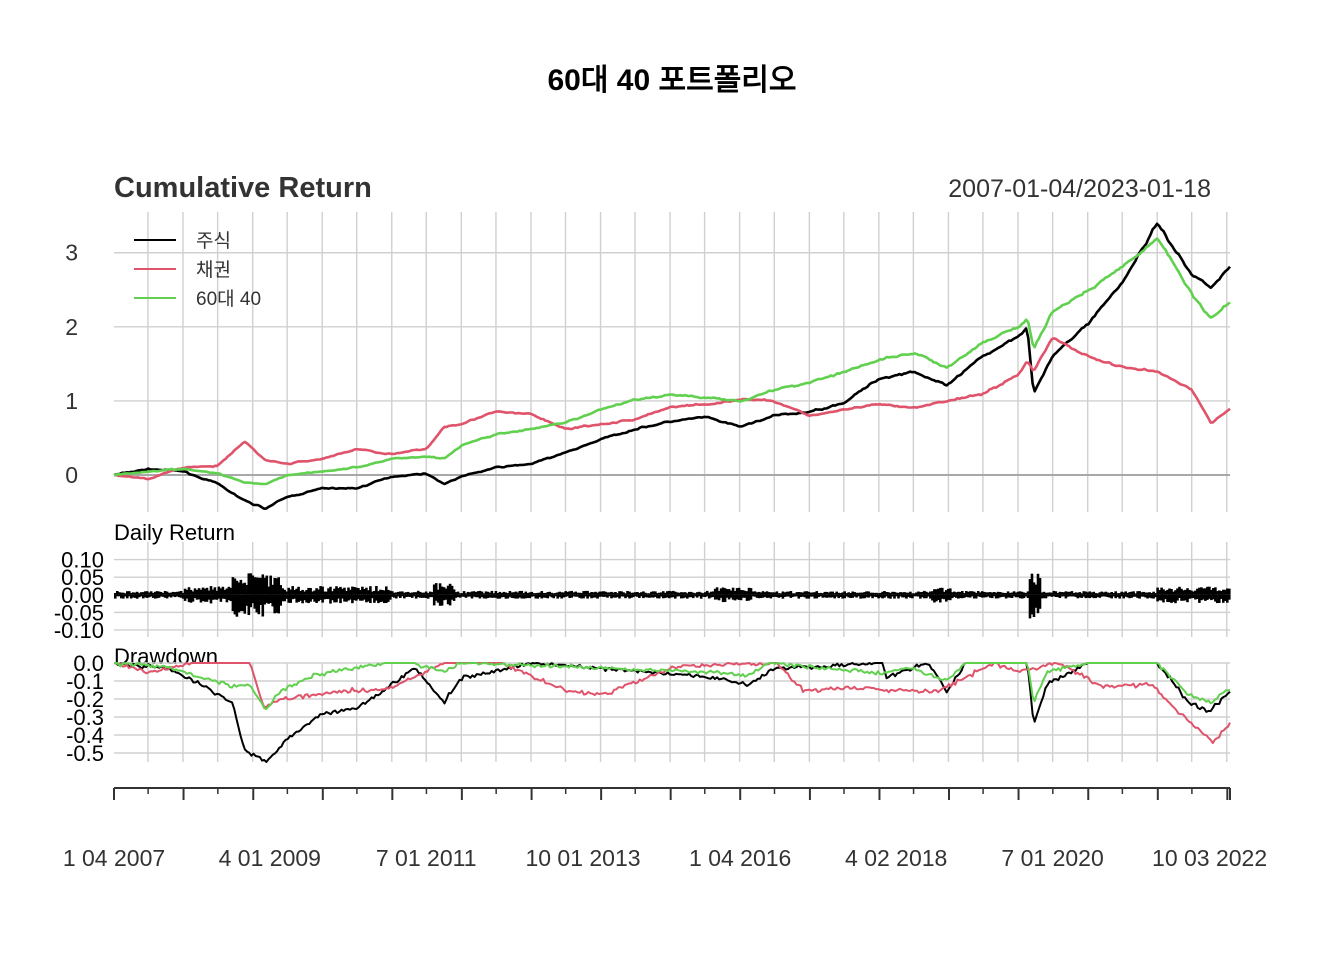  I want to click on y-tick-label: 0, so click(71, 475).